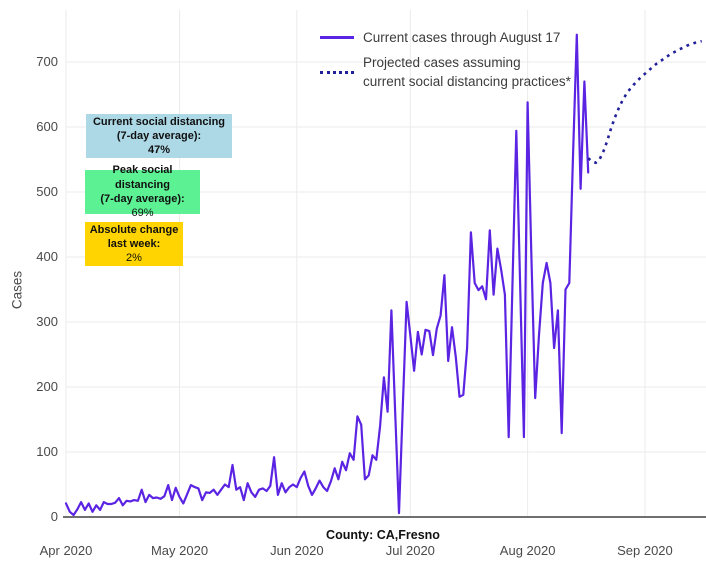 The image size is (706, 587). I want to click on y-tick-label: 500, so click(47, 191).